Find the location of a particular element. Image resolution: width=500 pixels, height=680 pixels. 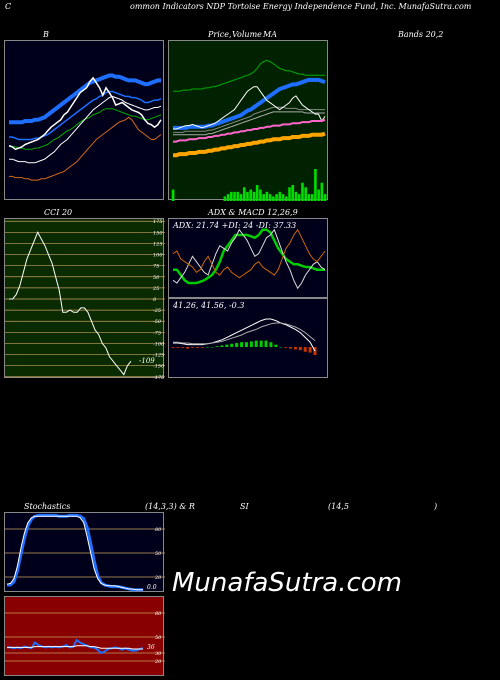

macd-values: 41.26, 41.56, -0.3 is located at coordinates (209, 305).